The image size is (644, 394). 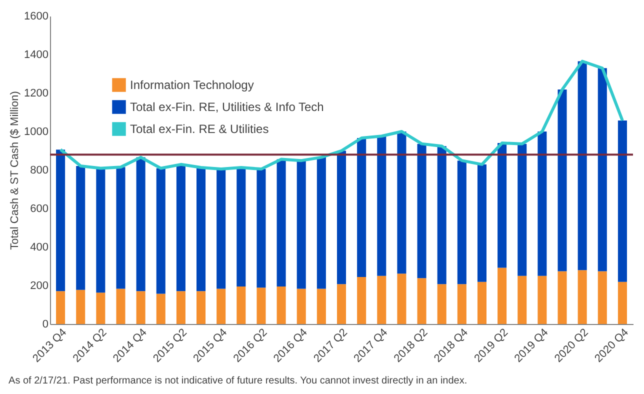 I want to click on text: As of 2/17/21. Past performance is not indicative of future results. You cannot invest directly in an index., so click(x=238, y=381).